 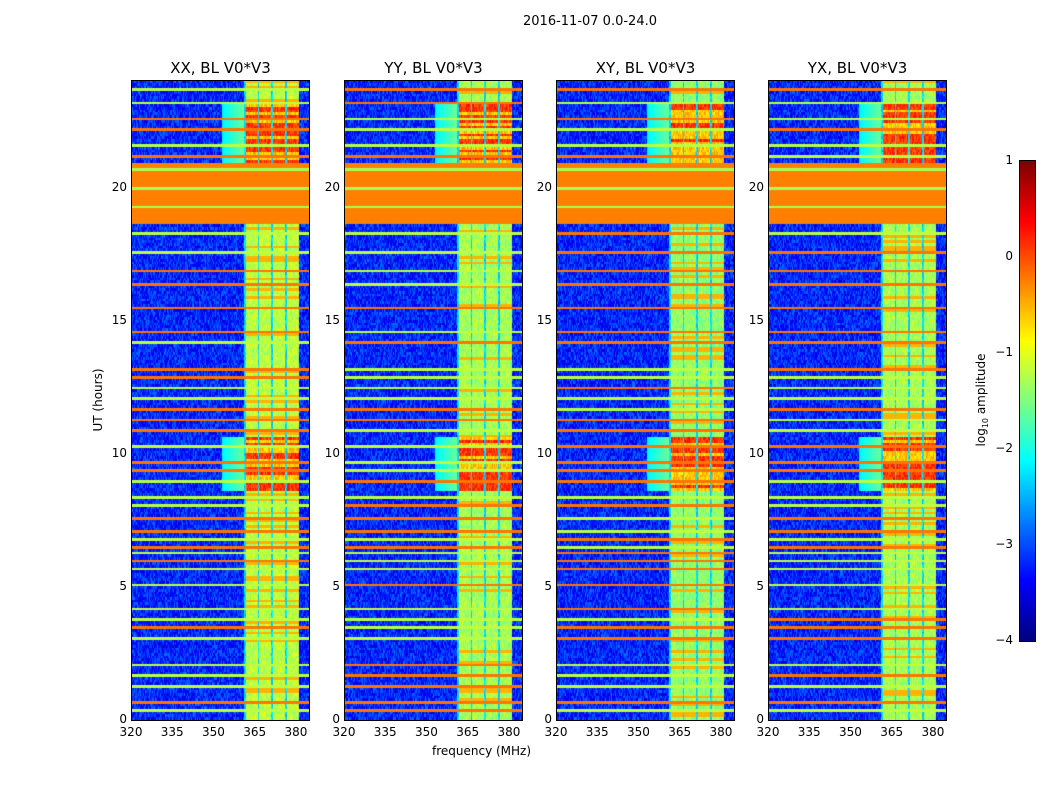 What do you see at coordinates (1004, 544) in the screenshot?
I see `colorbar-tick-label: −3` at bounding box center [1004, 544].